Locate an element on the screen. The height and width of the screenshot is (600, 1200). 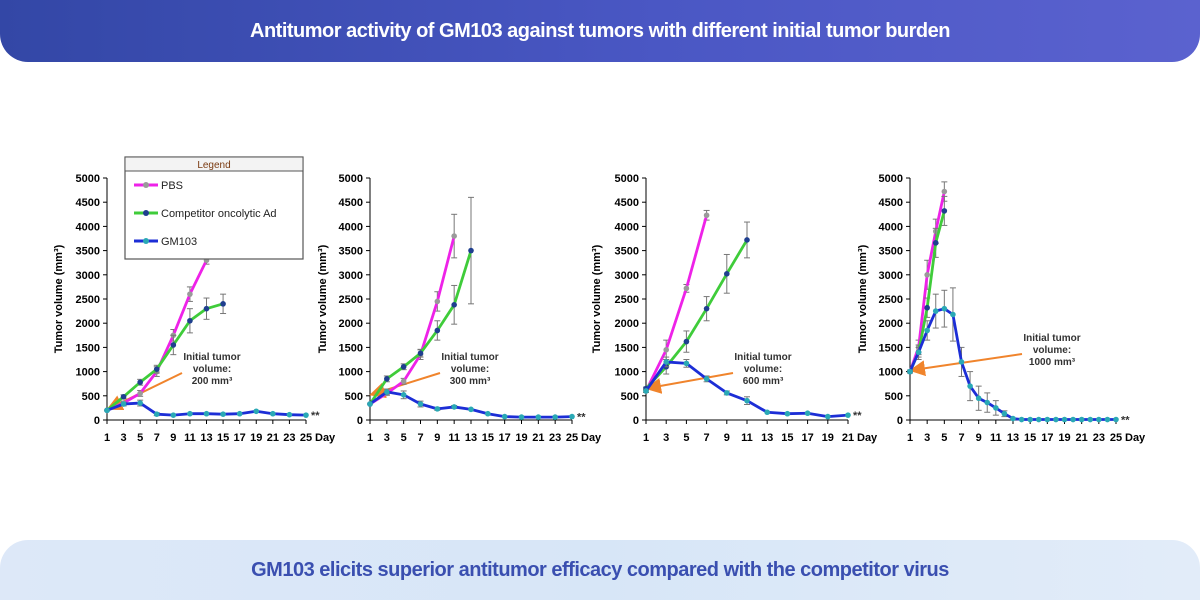
y-tick-label: 2500 is located at coordinates (891, 300).